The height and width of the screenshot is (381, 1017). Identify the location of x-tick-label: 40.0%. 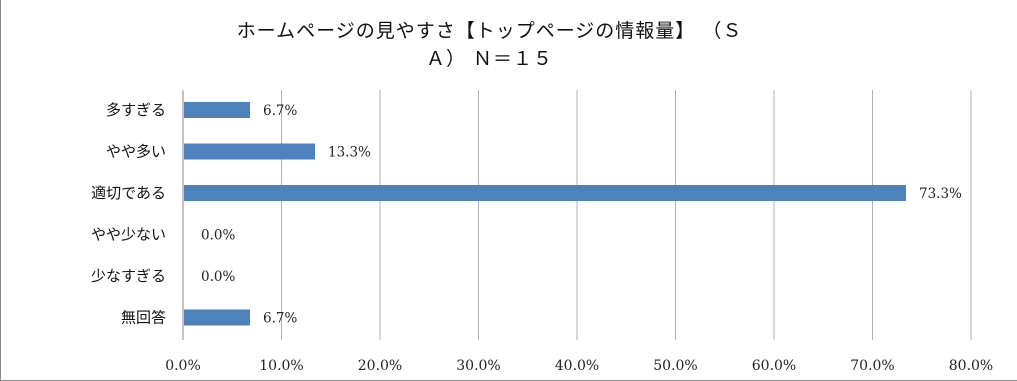
(577, 366).